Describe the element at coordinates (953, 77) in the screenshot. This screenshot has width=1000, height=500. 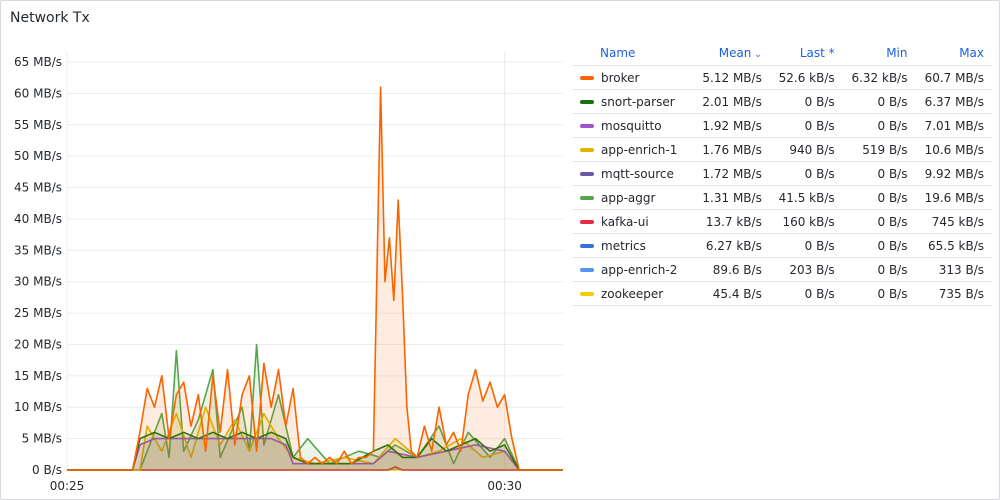
I see `legend-max-value: 60.7 MB/s` at that location.